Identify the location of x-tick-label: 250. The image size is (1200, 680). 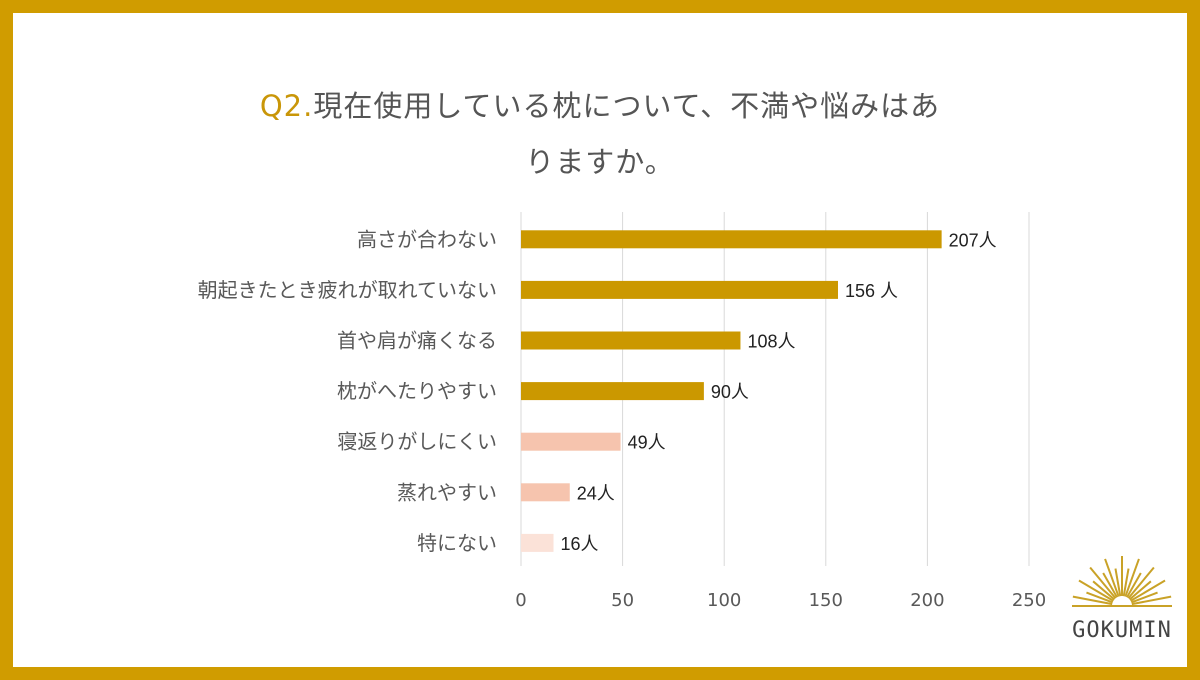
(1029, 600).